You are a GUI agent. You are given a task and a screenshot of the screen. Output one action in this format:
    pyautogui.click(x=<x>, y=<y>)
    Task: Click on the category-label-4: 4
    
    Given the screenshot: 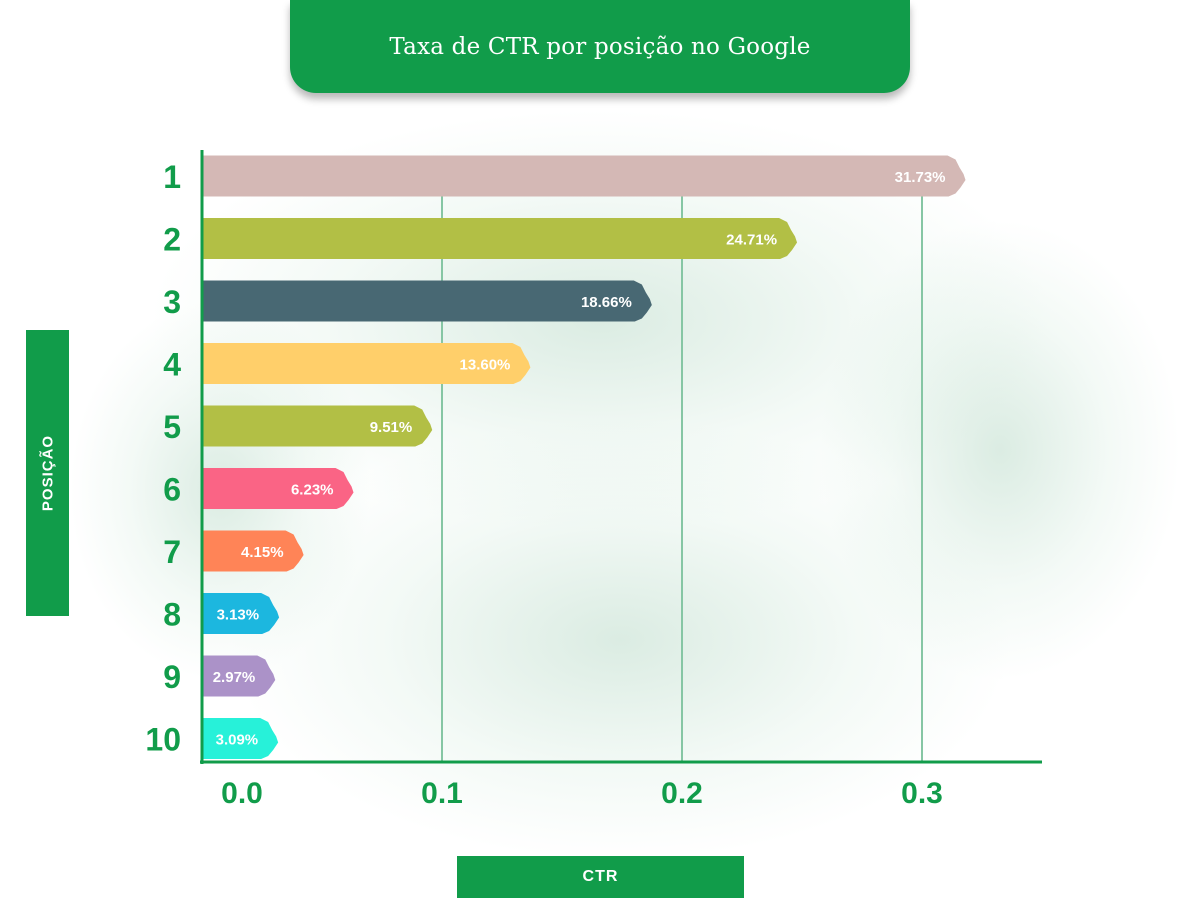 What is the action you would take?
    pyautogui.click(x=172, y=365)
    